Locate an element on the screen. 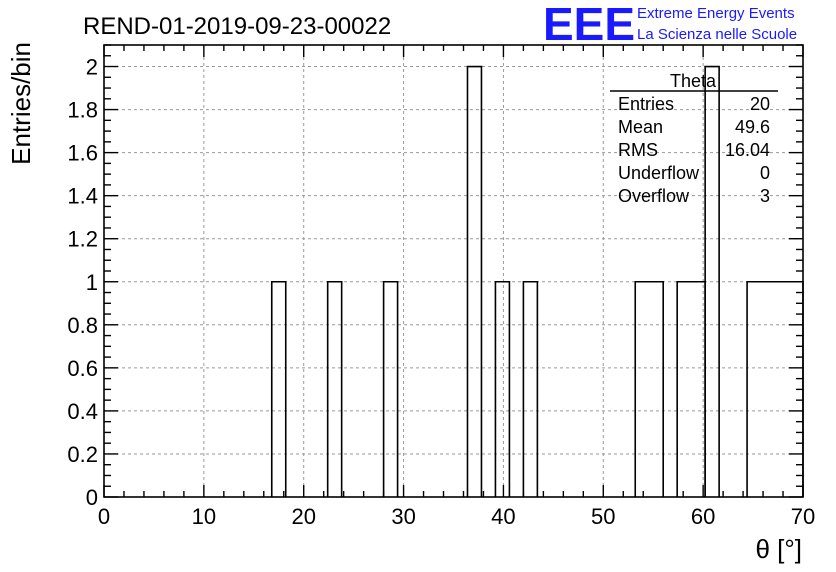  y-tick-label: 1.6 is located at coordinates (82, 153).